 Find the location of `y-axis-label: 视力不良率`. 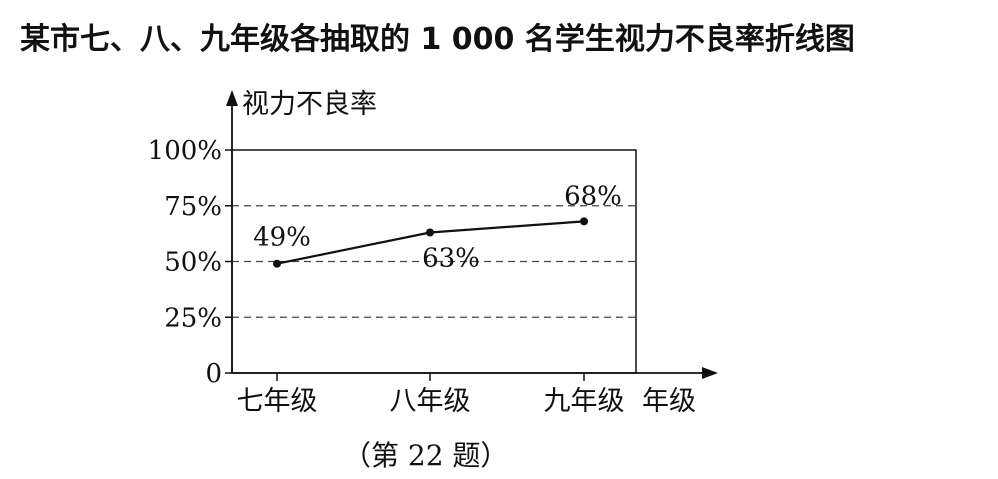

y-axis-label: 视力不良率 is located at coordinates (309, 104).